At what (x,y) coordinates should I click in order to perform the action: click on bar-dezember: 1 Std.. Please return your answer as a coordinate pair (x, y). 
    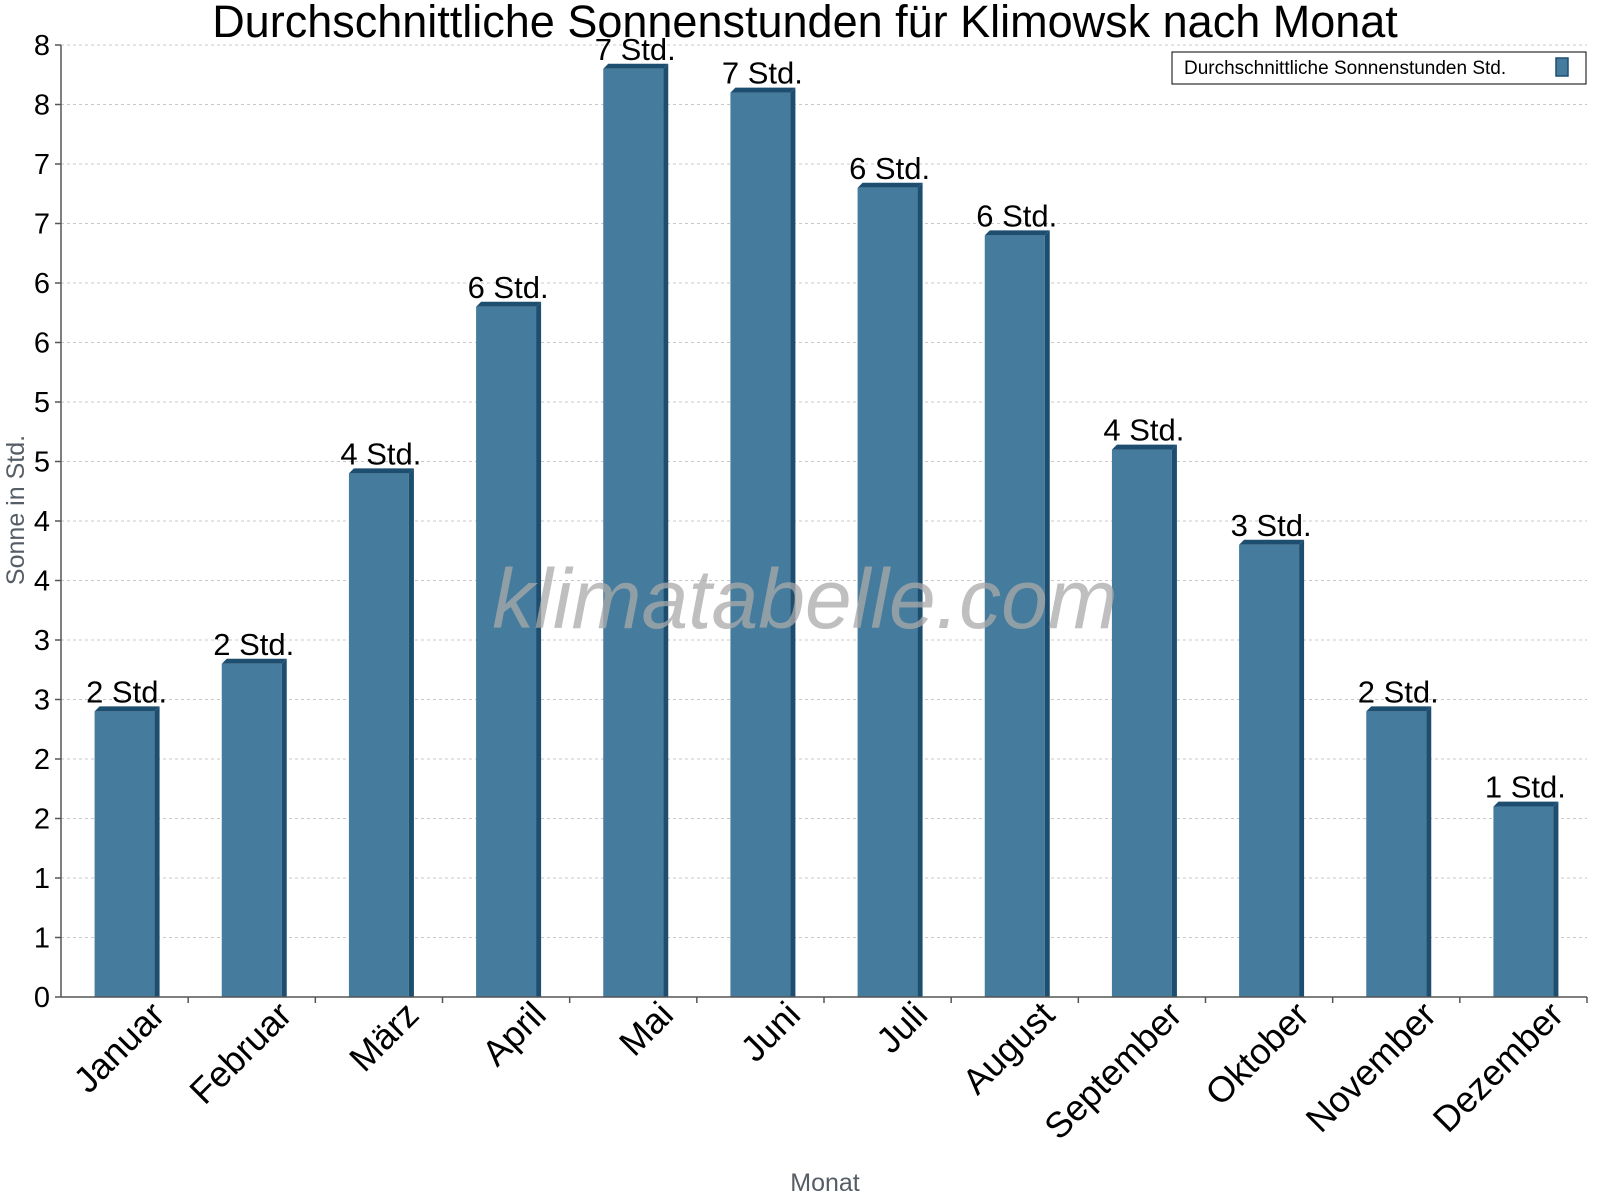
    Looking at the image, I should click on (1525, 883).